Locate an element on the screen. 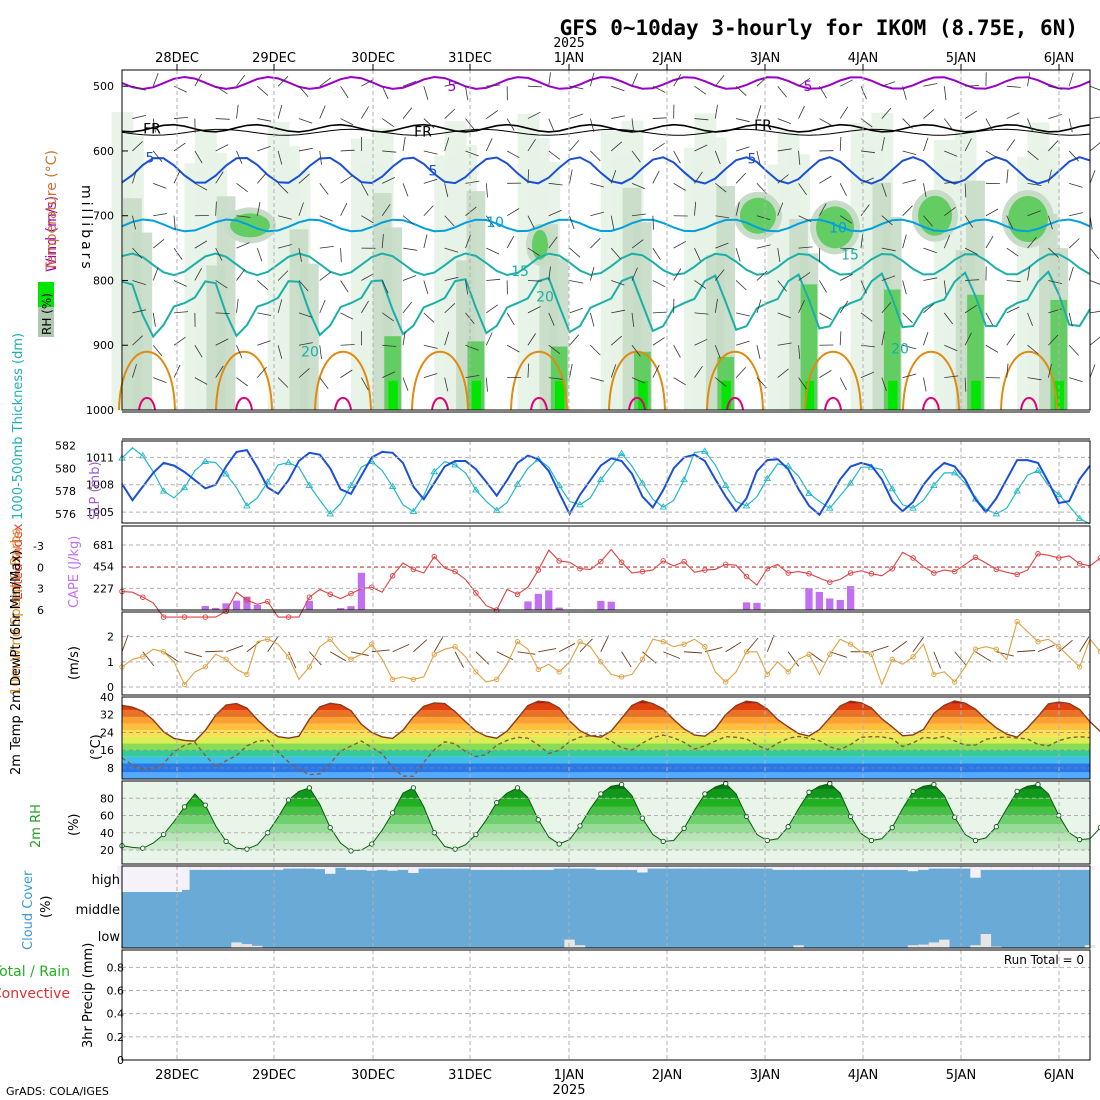 The width and height of the screenshot is (1100, 1100). bottom-date-label: 4JAN is located at coordinates (863, 1075).